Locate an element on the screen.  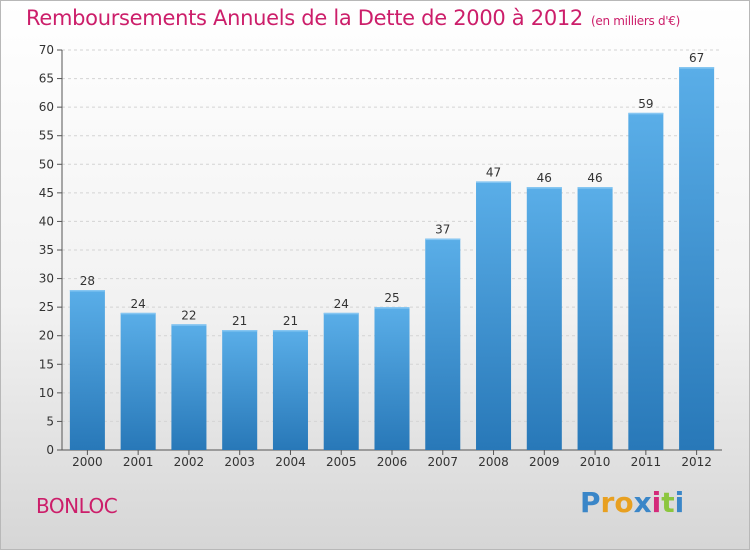
y-tick-label: 55 is located at coordinates (46, 136).